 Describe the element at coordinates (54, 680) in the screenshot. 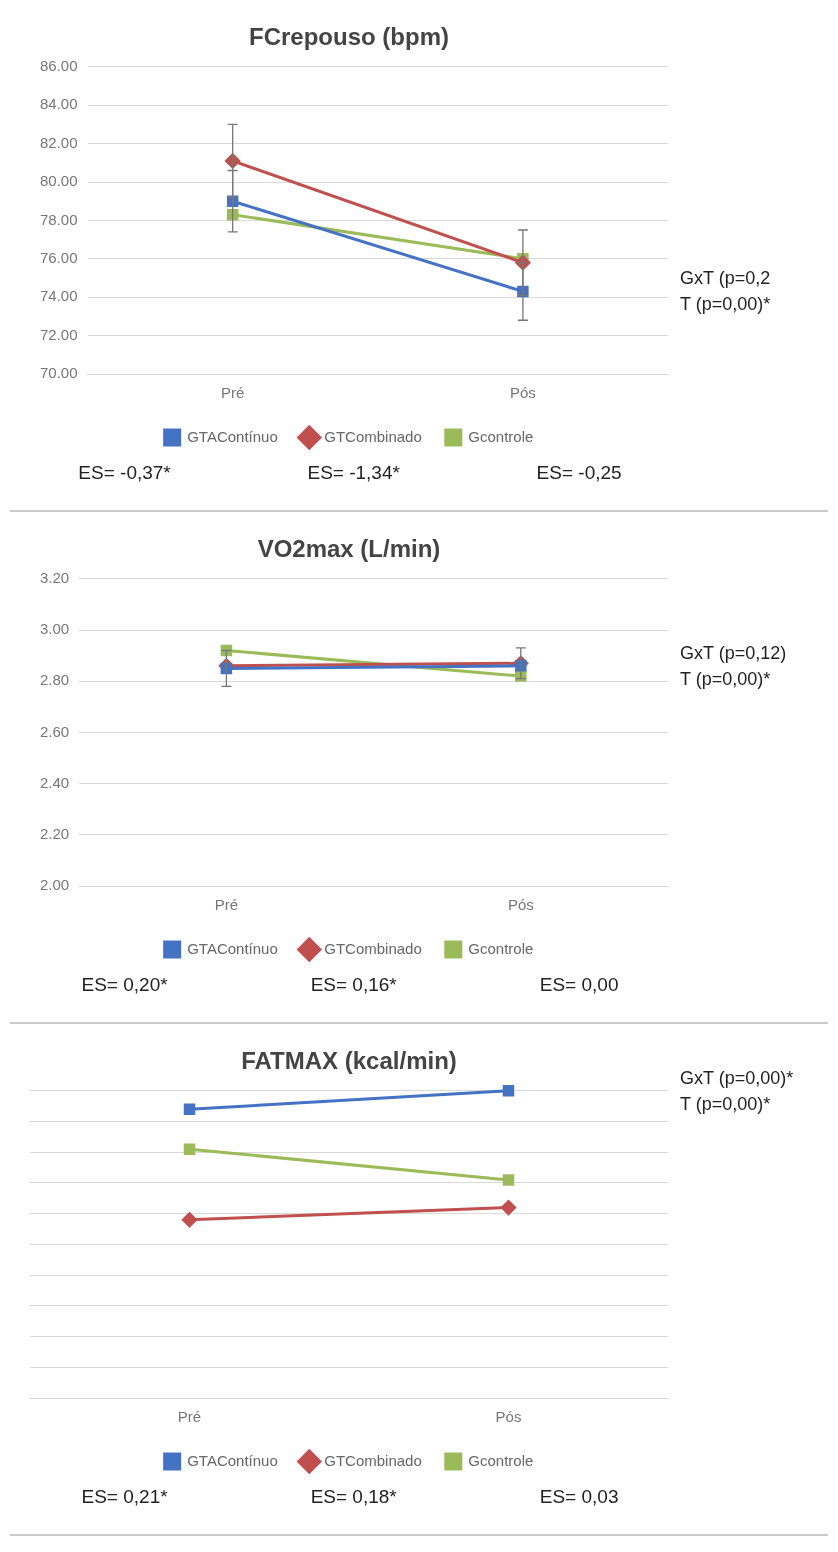

I see `y-tick-label: 2.80` at that location.